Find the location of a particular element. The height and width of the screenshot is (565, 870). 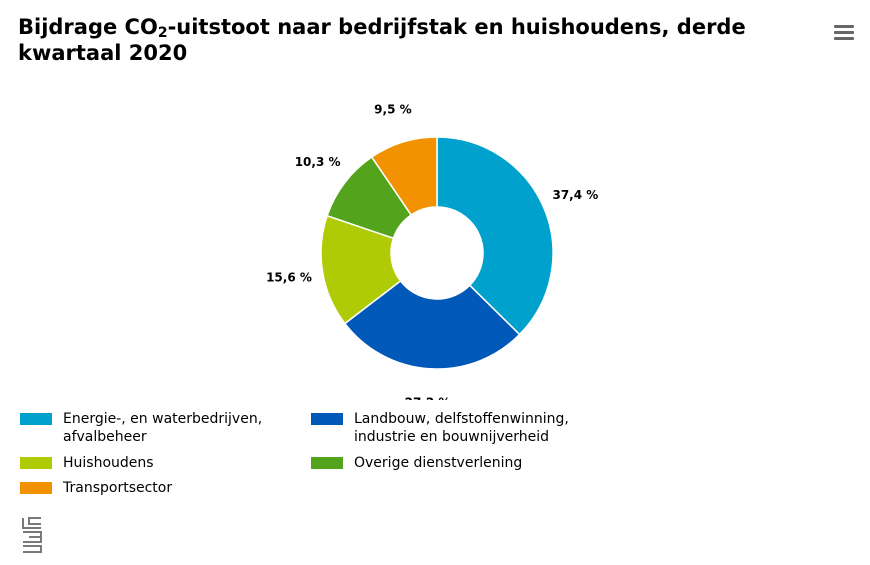

legend-label: Transportsector is located at coordinates (118, 488).